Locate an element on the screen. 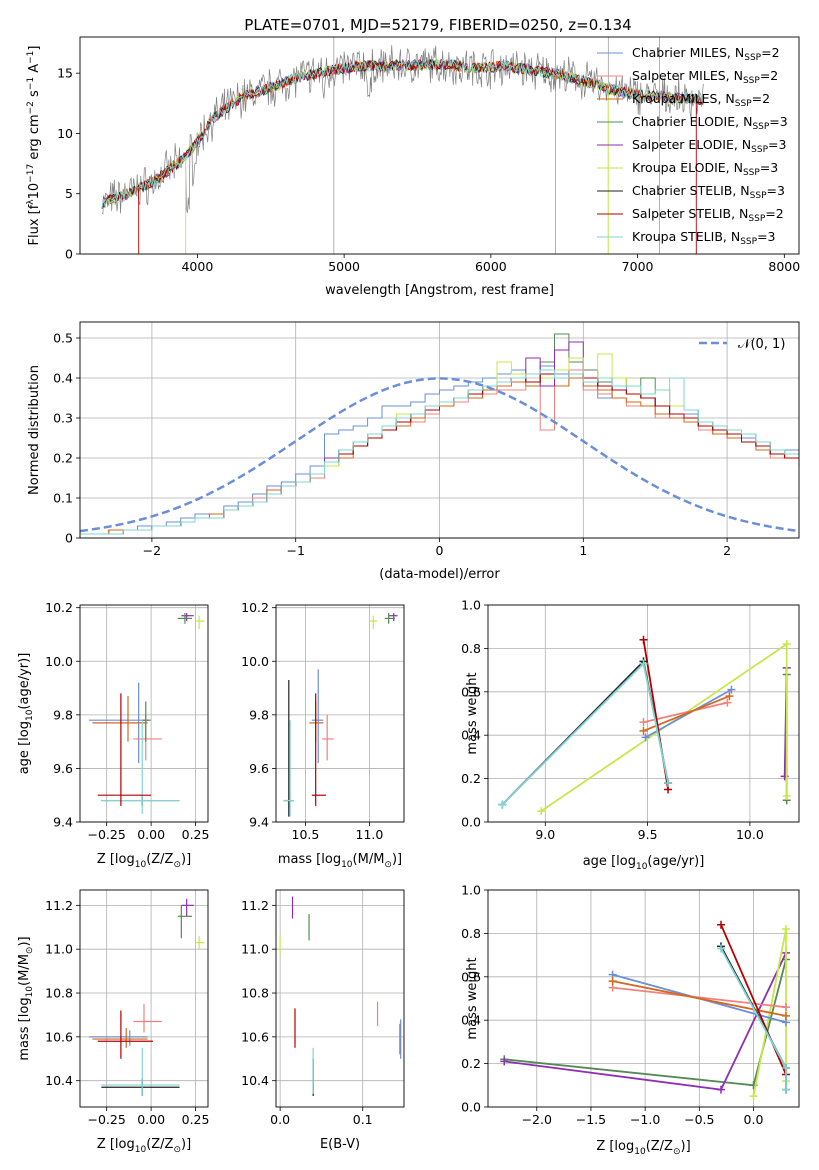 This screenshot has width=819, height=1170. legend-label-text: Chabrier STELIB, N is located at coordinates (691, 190).